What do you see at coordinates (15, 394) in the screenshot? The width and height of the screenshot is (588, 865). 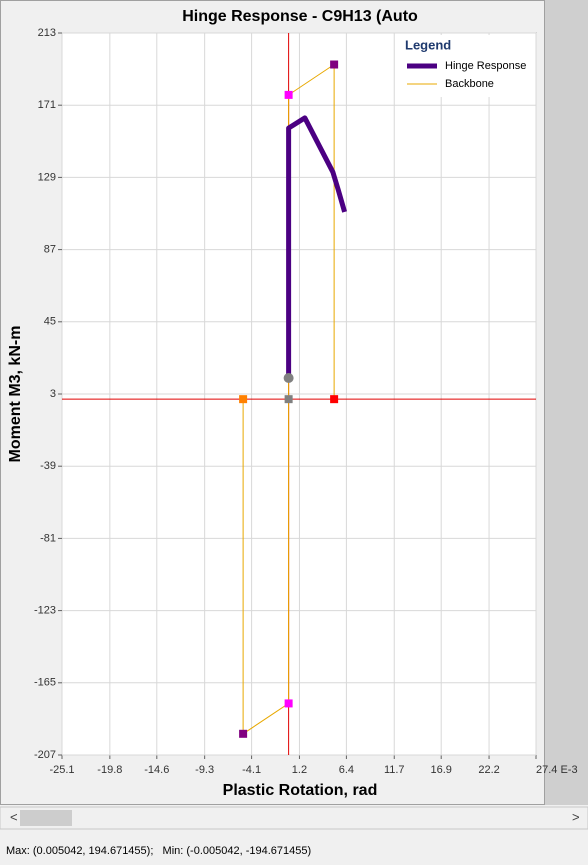 I see `y-axis-label: Moment M3, kN-m` at bounding box center [15, 394].